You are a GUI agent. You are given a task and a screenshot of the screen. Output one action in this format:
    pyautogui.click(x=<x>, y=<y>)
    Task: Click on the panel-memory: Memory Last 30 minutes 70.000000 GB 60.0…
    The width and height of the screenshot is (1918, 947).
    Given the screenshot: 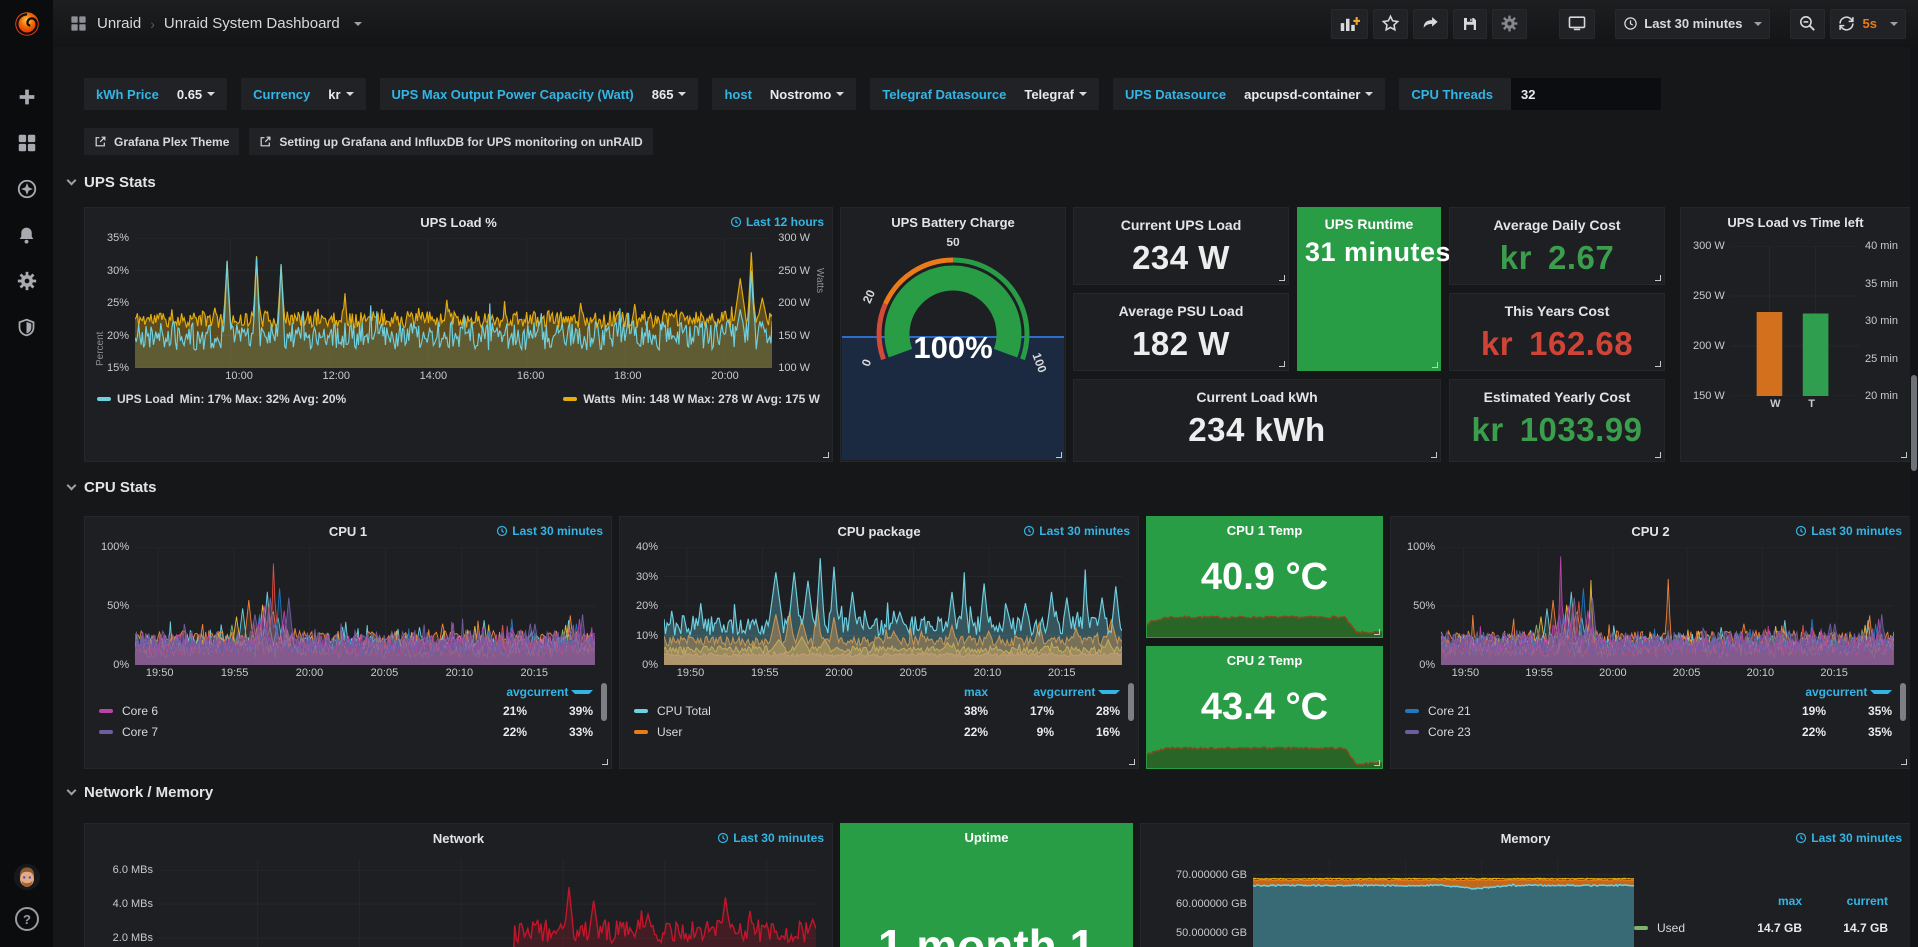 What is the action you would take?
    pyautogui.click(x=1525, y=885)
    